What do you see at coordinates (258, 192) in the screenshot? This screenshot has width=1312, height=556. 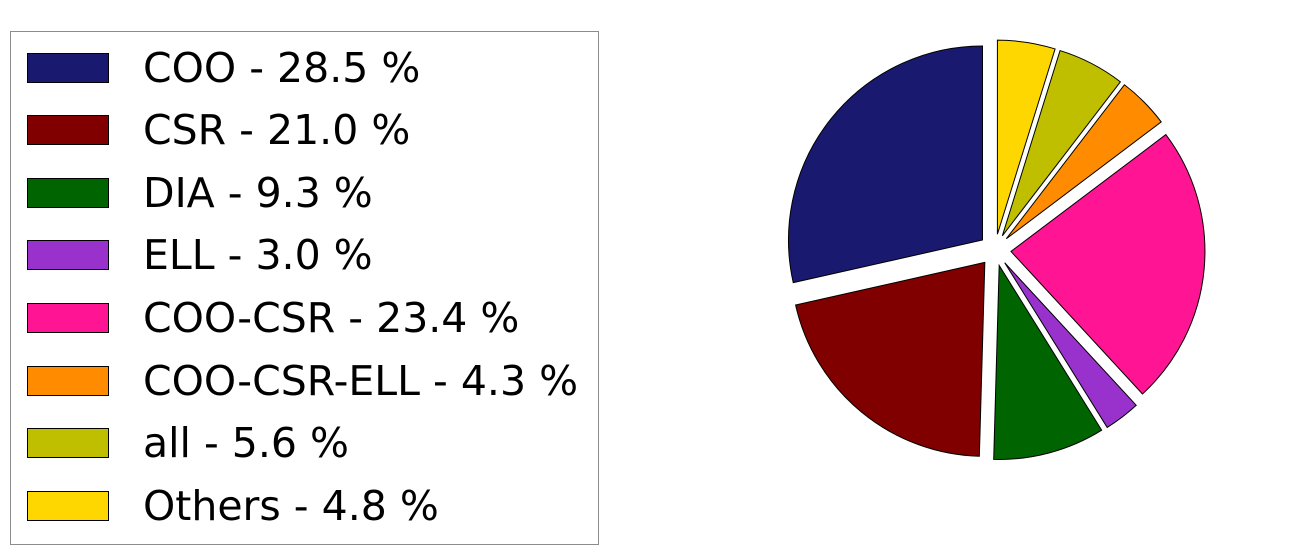 I see `legend-label-dia: DIA - 9.3 %` at bounding box center [258, 192].